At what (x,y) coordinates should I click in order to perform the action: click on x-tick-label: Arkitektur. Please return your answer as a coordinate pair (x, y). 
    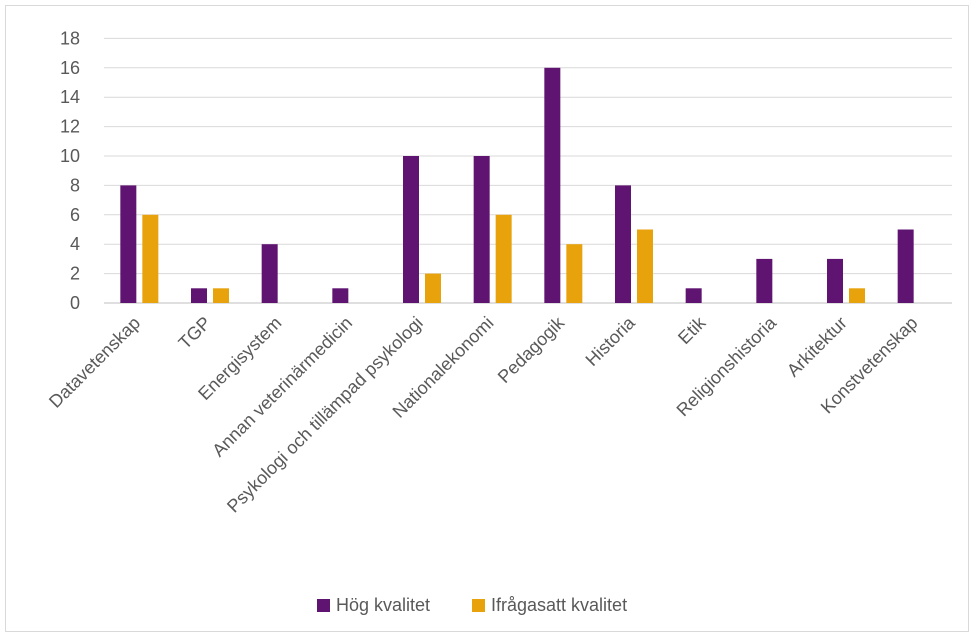
    Looking at the image, I should click on (817, 347).